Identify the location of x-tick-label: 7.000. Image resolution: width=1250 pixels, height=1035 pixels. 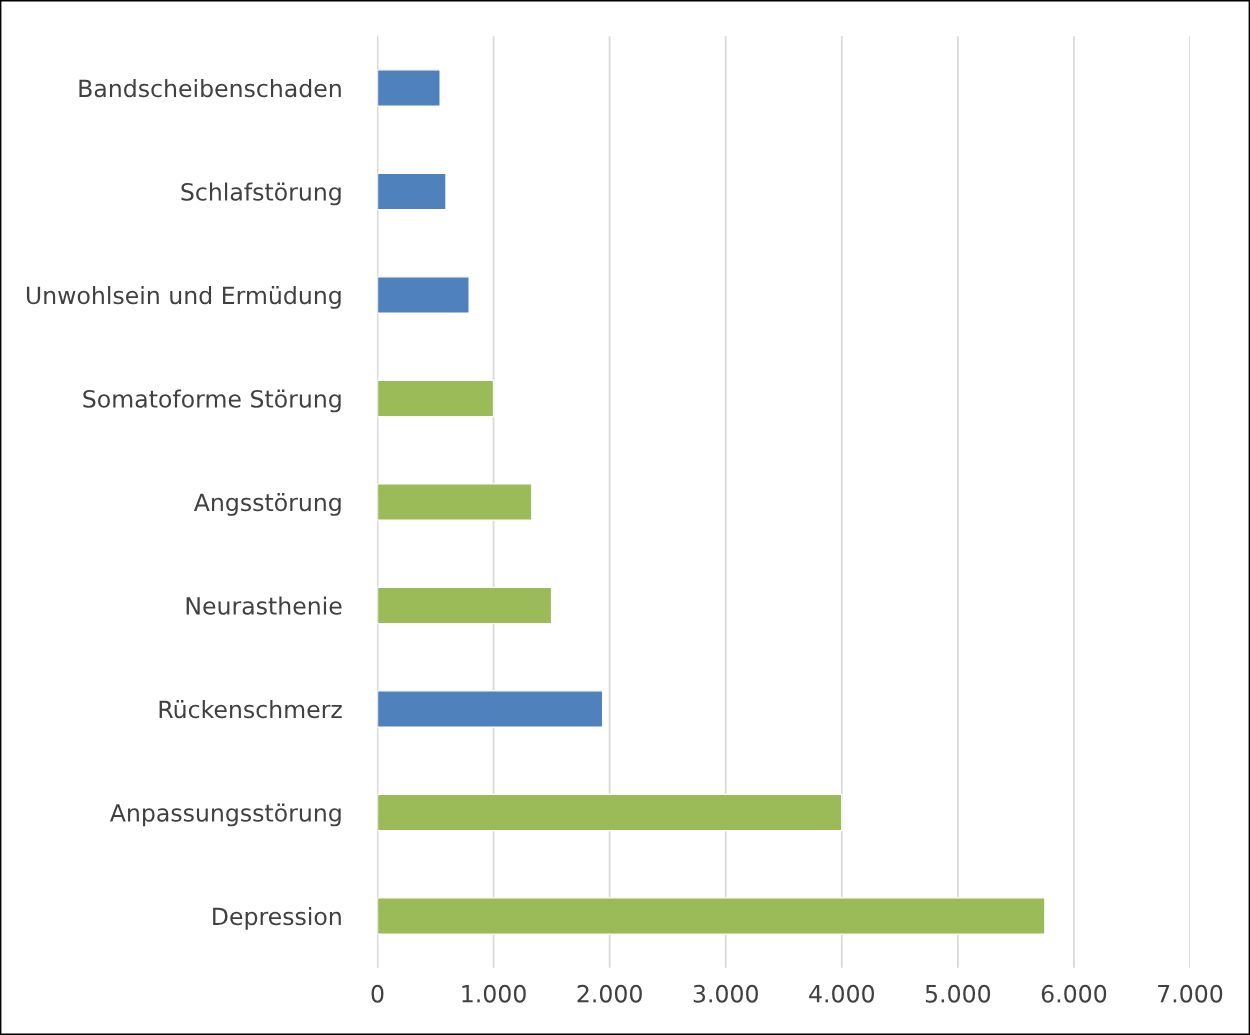
(1190, 993).